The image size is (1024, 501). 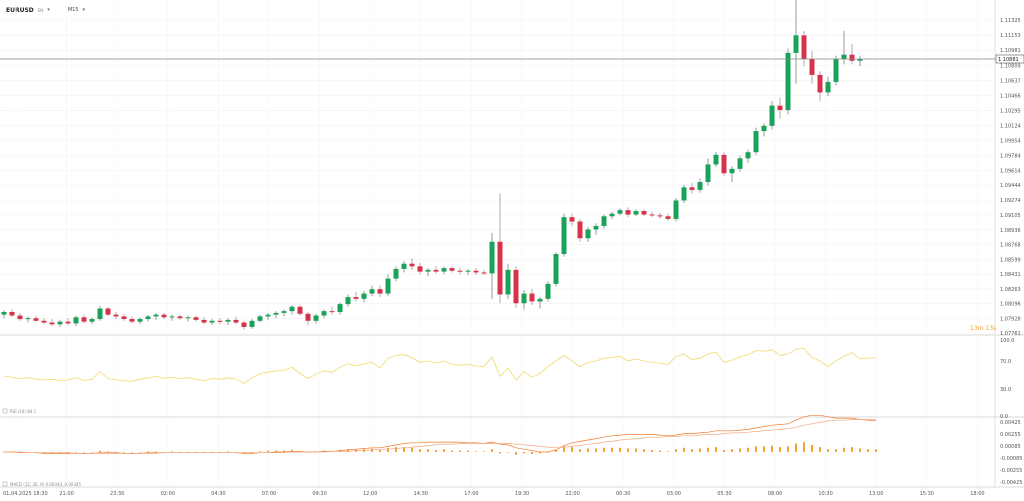 I want to click on macd-settings-icon, so click(x=5, y=484).